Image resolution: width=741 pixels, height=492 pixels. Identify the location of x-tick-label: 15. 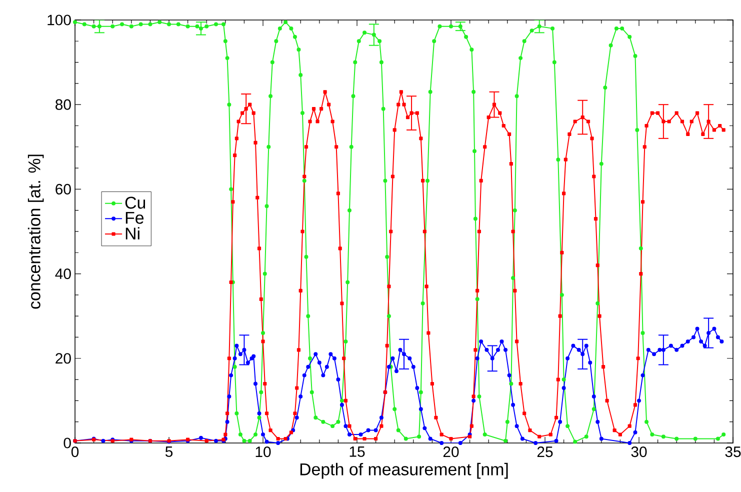
(357, 451).